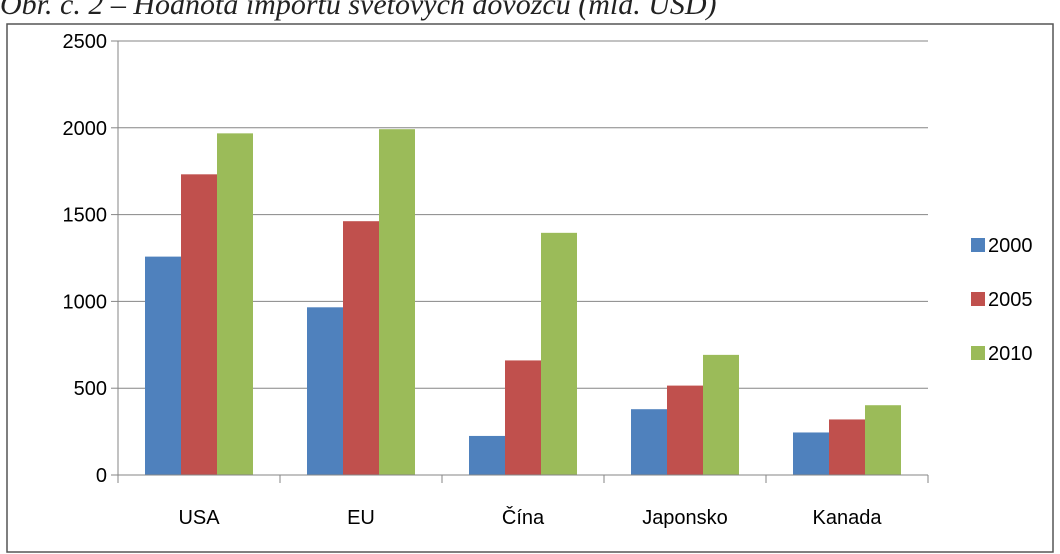  What do you see at coordinates (487, 455) in the screenshot?
I see `bar-2000-Čína` at bounding box center [487, 455].